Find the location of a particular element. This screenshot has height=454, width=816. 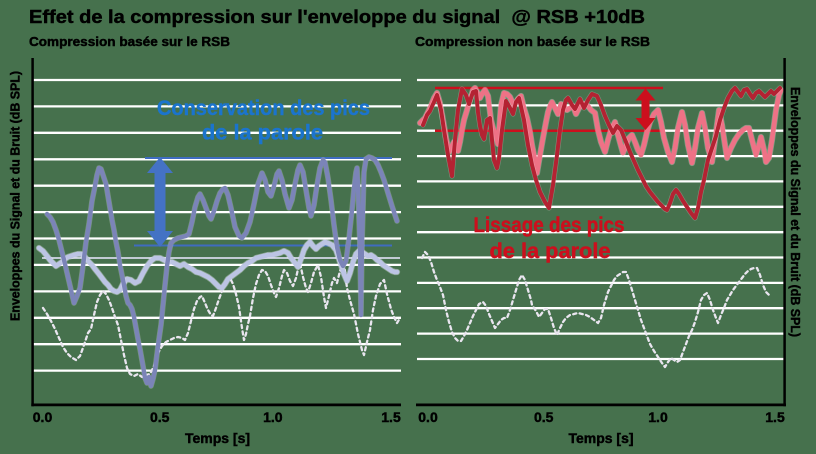

svg-text: Compression basée sur le RSB is located at coordinates (129, 42).